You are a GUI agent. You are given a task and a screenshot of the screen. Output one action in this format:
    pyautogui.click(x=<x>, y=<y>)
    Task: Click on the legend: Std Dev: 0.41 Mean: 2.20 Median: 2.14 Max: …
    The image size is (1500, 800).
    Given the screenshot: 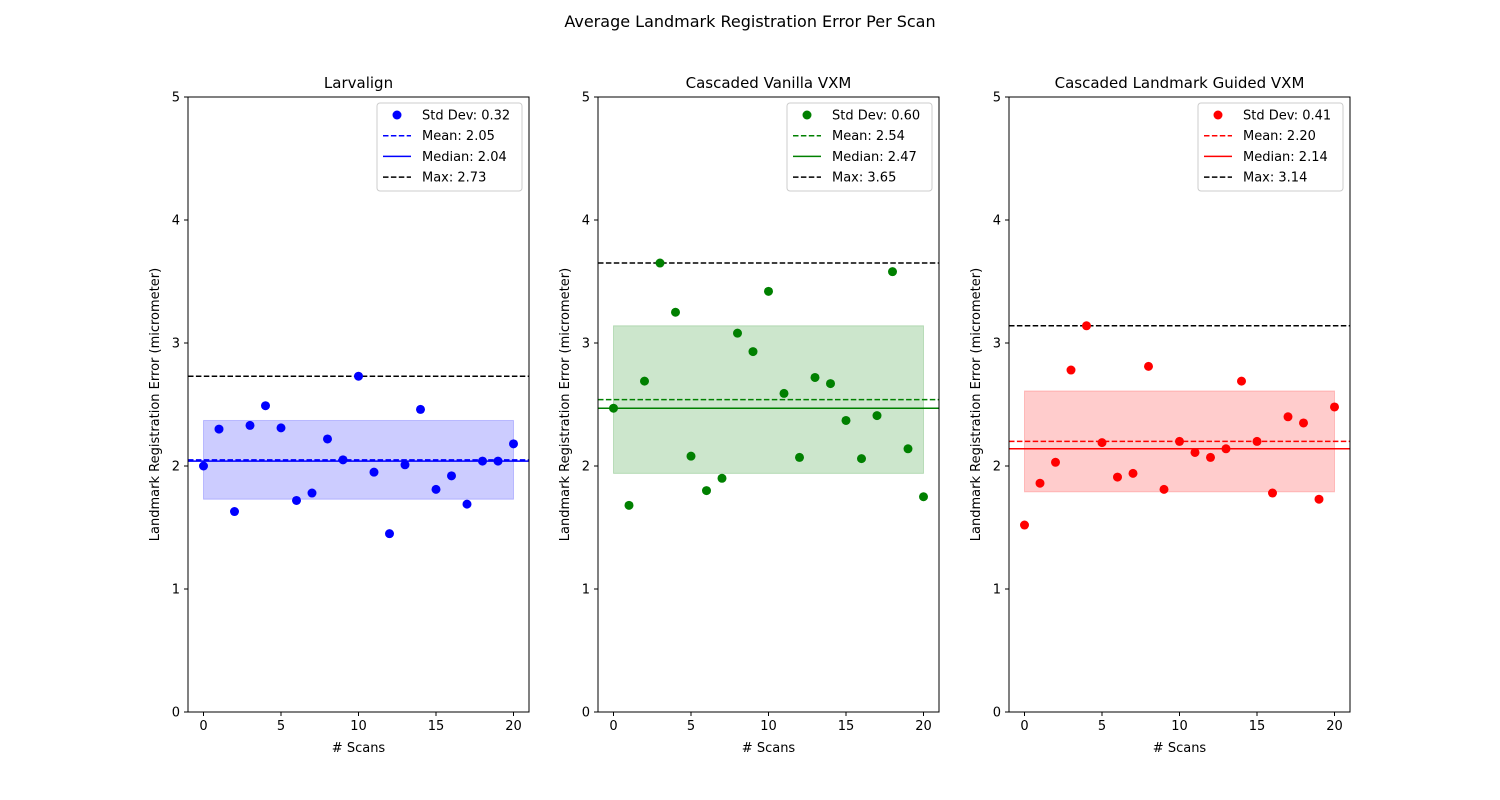 What is the action you would take?
    pyautogui.click(x=1270, y=147)
    